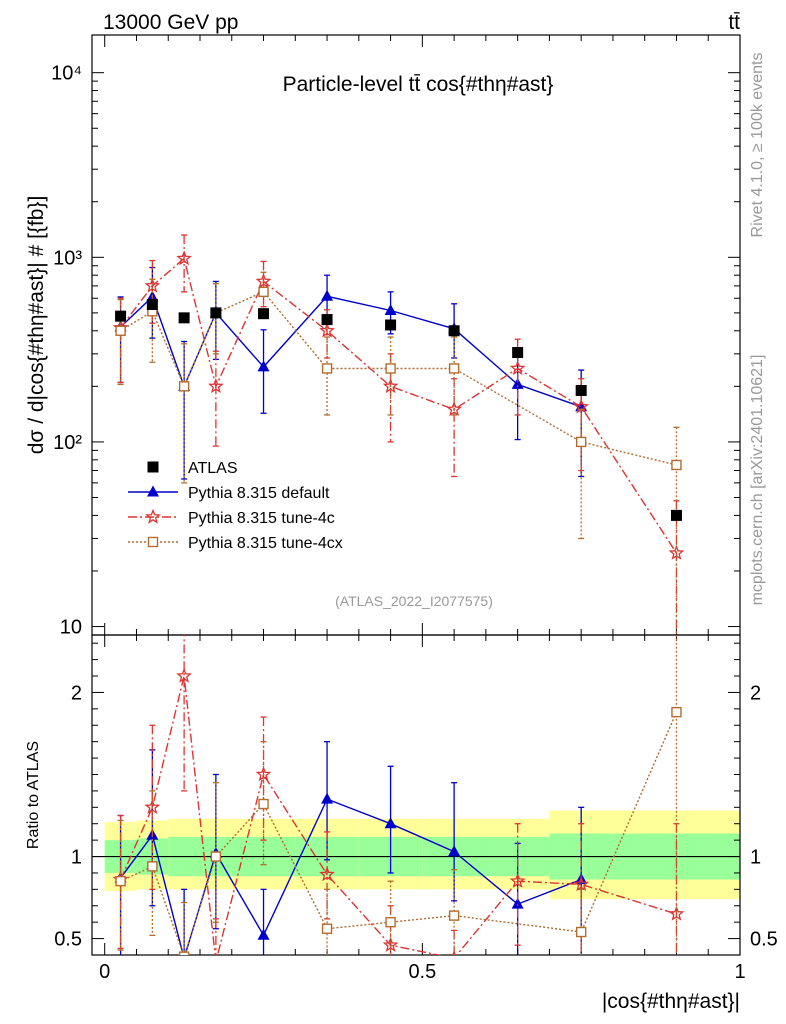  Describe the element at coordinates (734, 22) in the screenshot. I see `process-label: tt̄` at that location.